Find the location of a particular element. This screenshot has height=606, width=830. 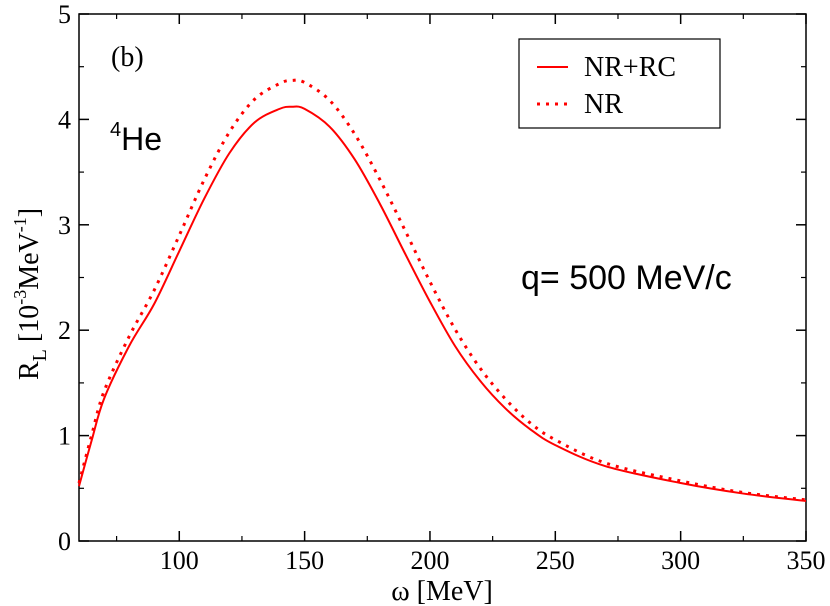

x-tick-label: 300 is located at coordinates (680, 560).